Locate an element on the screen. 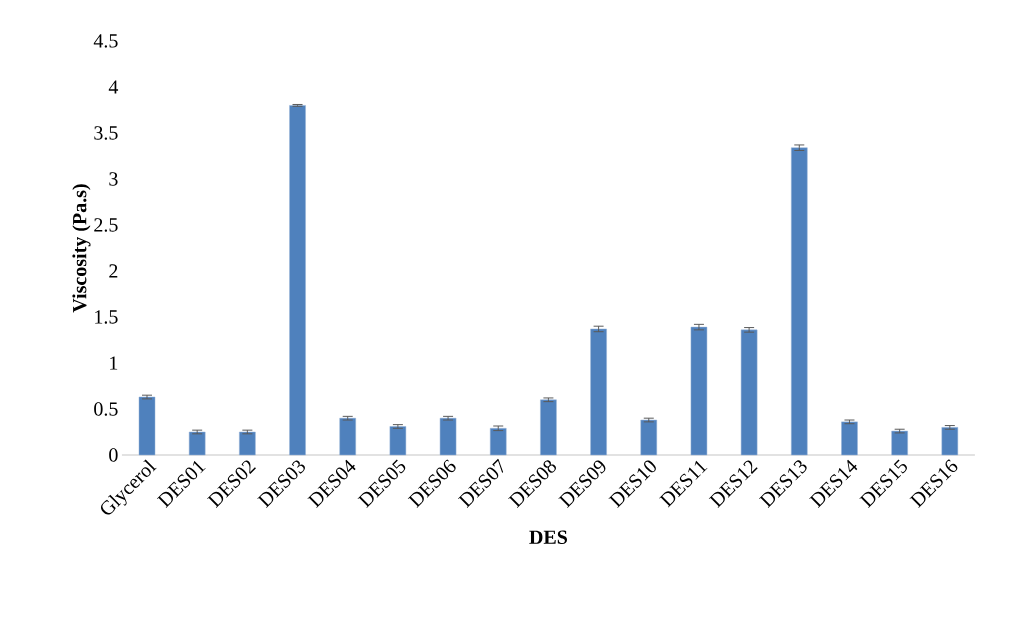 This screenshot has width=1018, height=623. y-tick-label: 0.5 is located at coordinates (106, 409).